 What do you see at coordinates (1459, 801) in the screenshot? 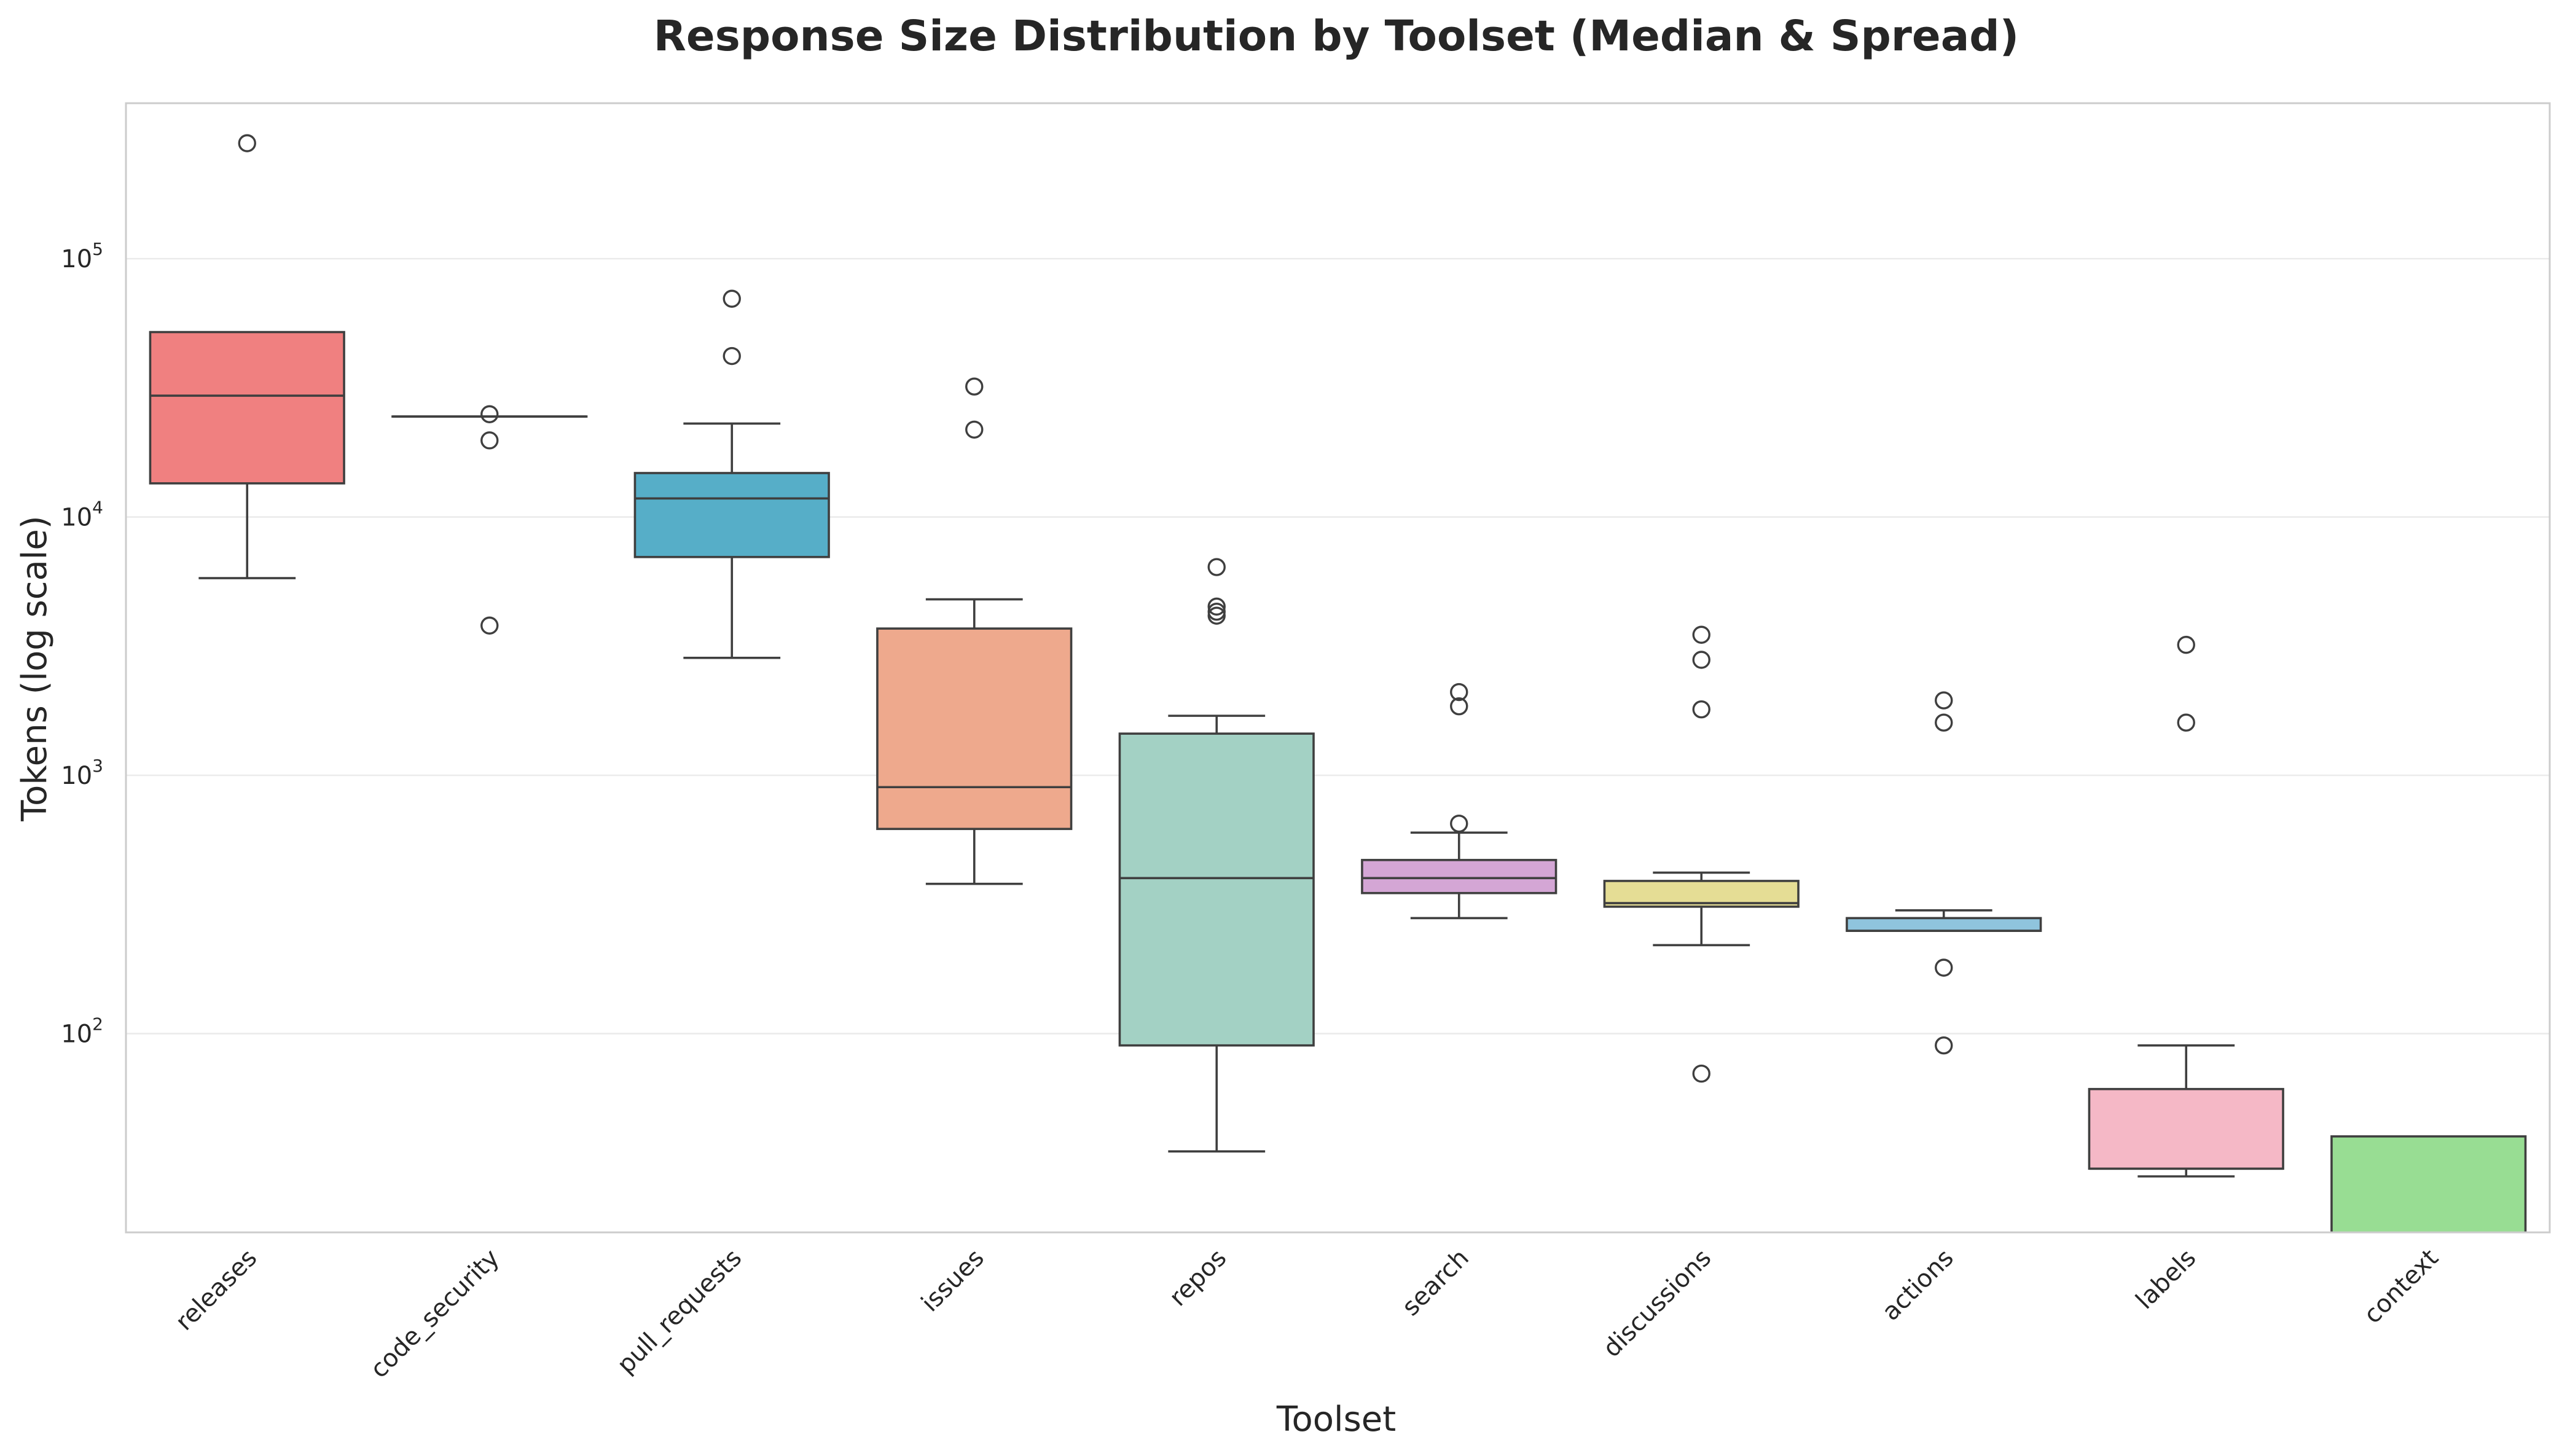
I see `box-search` at bounding box center [1459, 801].